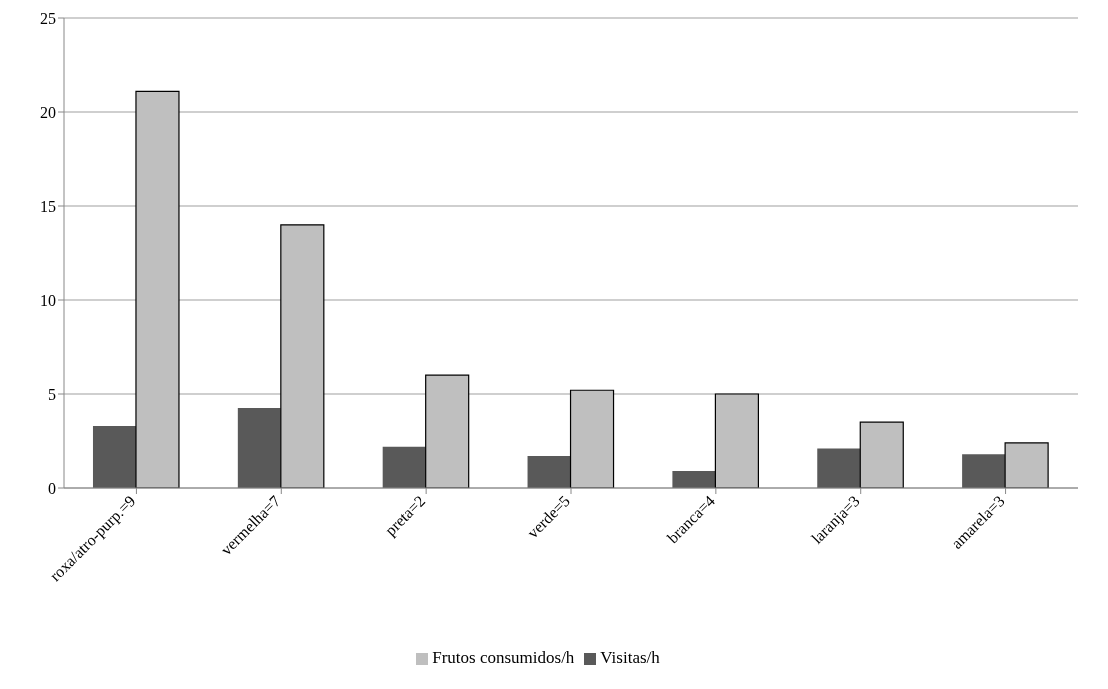  Describe the element at coordinates (48, 300) in the screenshot. I see `y-tick-label: 10` at that location.